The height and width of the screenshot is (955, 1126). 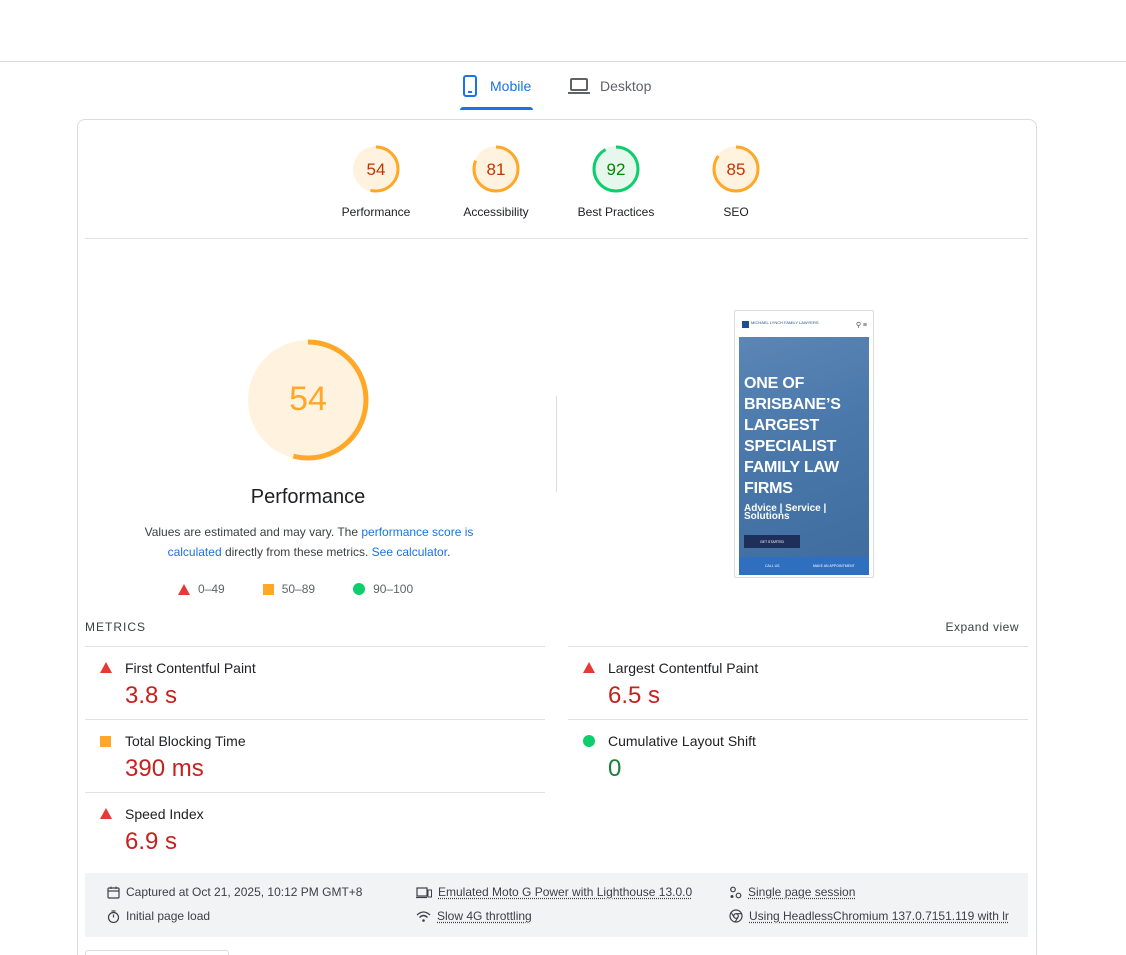 I want to click on desc-text: ., so click(x=449, y=552).